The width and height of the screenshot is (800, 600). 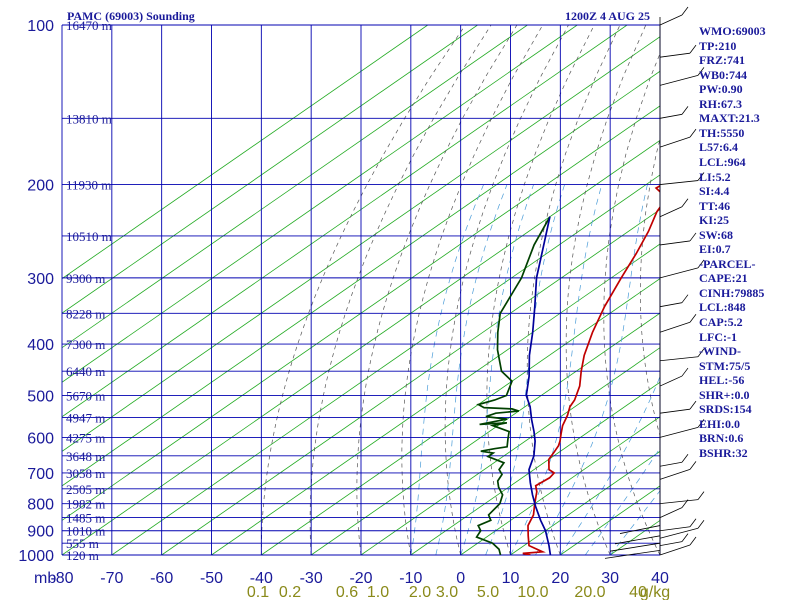 What do you see at coordinates (729, 118) in the screenshot?
I see `sounding-index-item: MAXT:21.3` at bounding box center [729, 118].